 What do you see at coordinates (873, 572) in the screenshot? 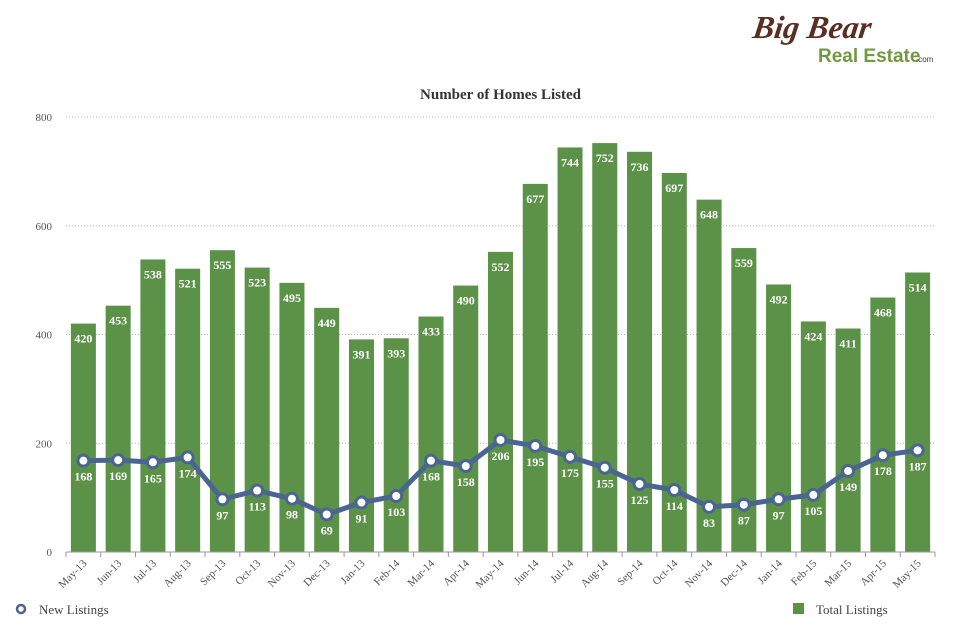
I see `x-tick-label: Apr-15` at bounding box center [873, 572].